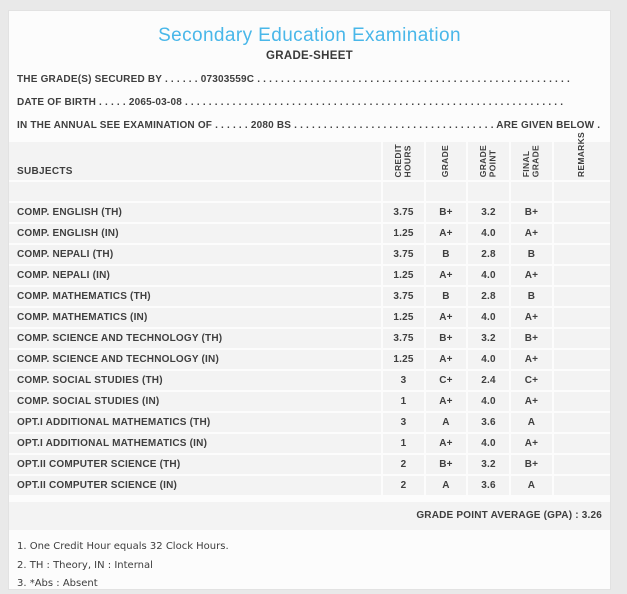 The width and height of the screenshot is (627, 594). Describe the element at coordinates (195, 254) in the screenshot. I see `subject-cell: COMP. NEPALI (TH)` at that location.